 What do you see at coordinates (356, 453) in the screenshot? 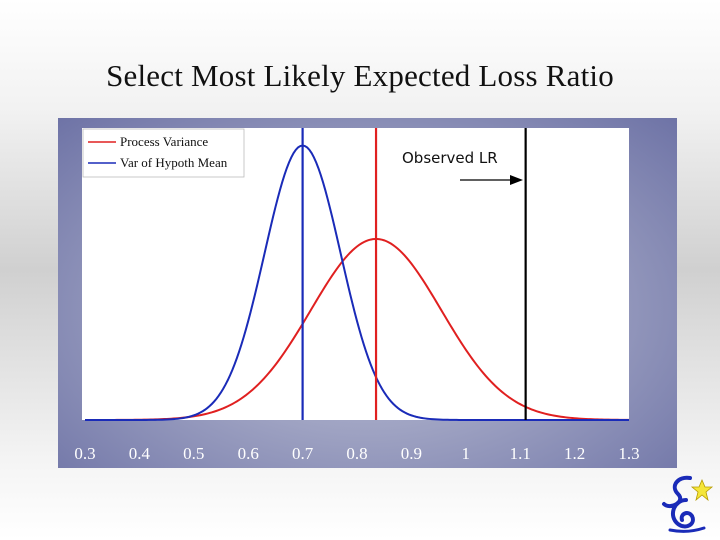
I see `x-tick-label: 0.8` at bounding box center [356, 453].